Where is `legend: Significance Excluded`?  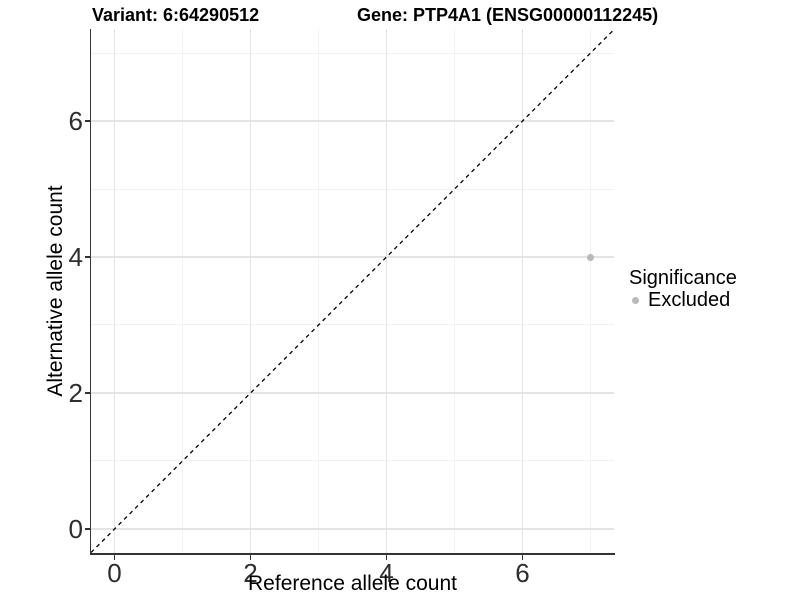
legend: Significance Excluded is located at coordinates (683, 289).